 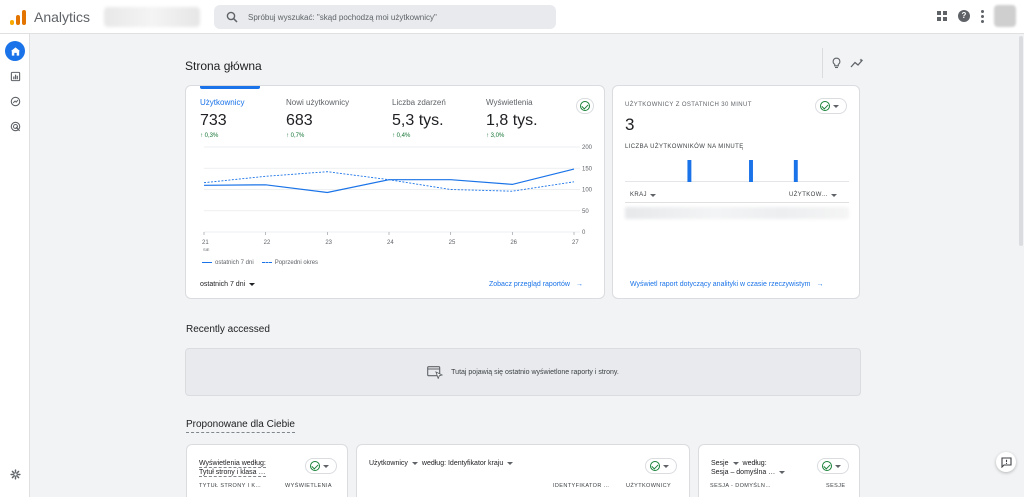 I want to click on account-selector, so click(x=152, y=16).